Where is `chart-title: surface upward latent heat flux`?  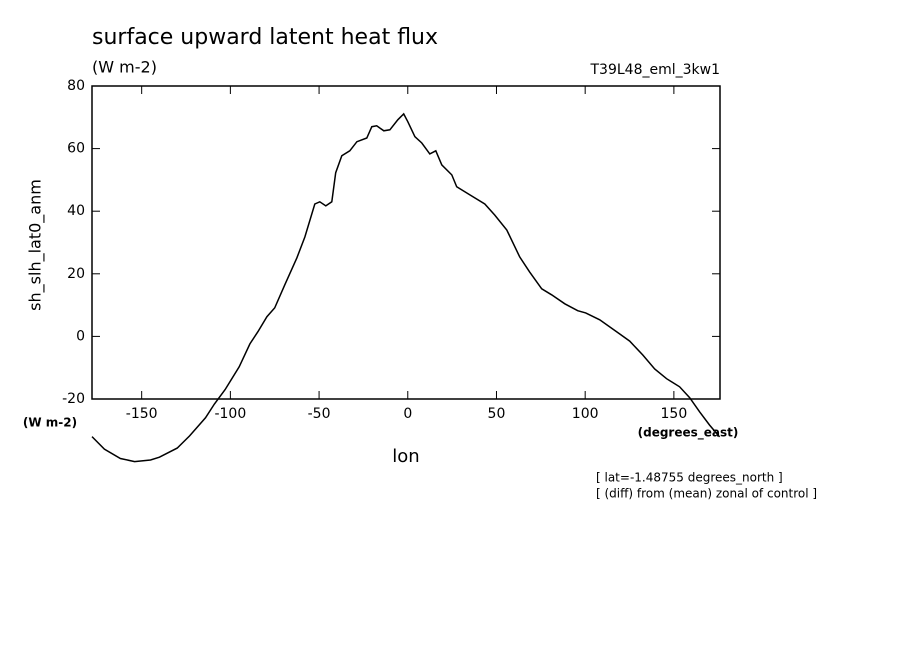
chart-title: surface upward latent heat flux is located at coordinates (265, 37).